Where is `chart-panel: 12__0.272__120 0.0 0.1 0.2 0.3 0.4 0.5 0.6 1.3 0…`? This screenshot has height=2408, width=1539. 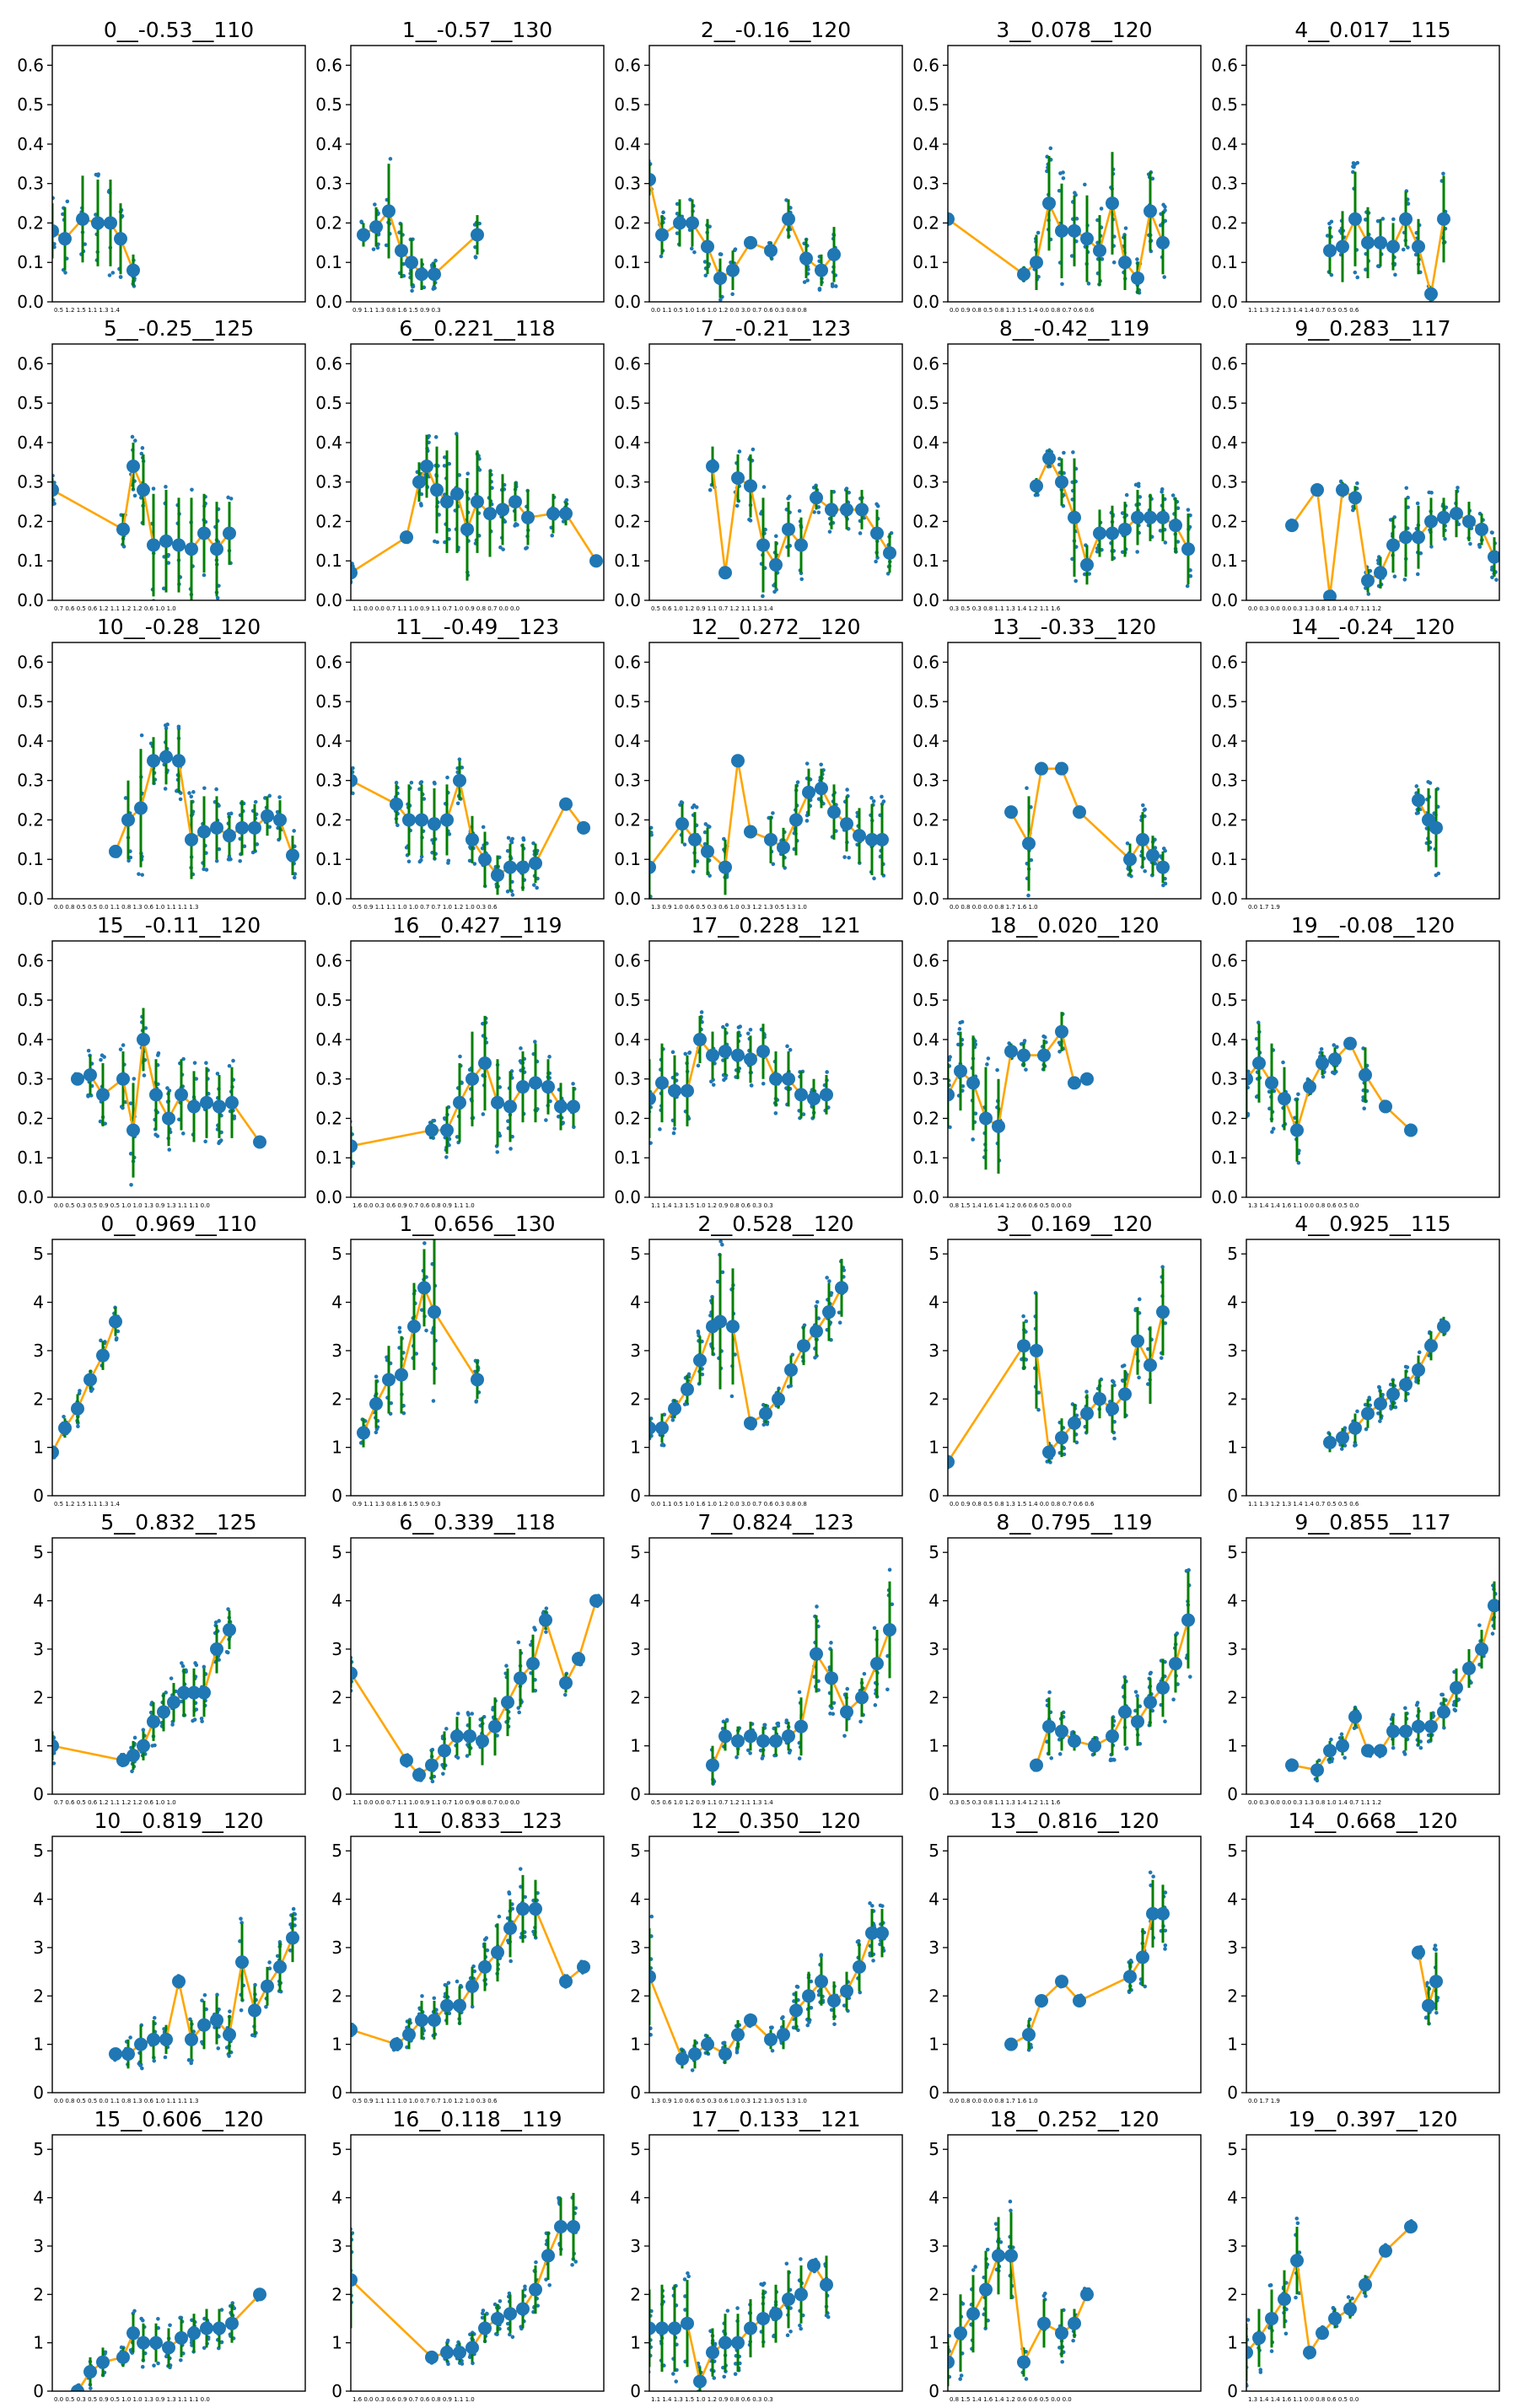
chart-panel: 12__0.272__120 0.0 0.1 0.2 0.3 0.4 0.5 0.6 1.3 0… is located at coordinates (758, 763).